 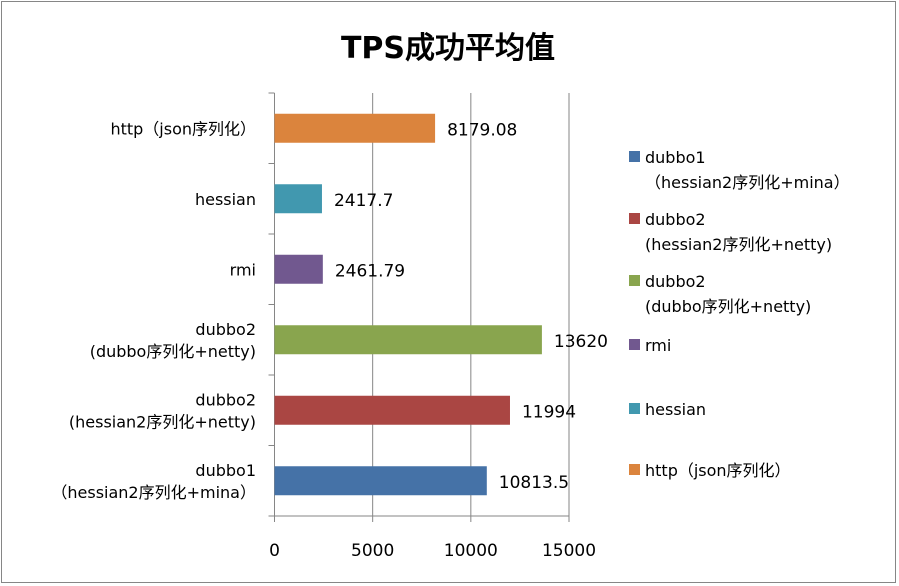 What do you see at coordinates (225, 199) in the screenshot?
I see `y-category-label: hessian` at bounding box center [225, 199].